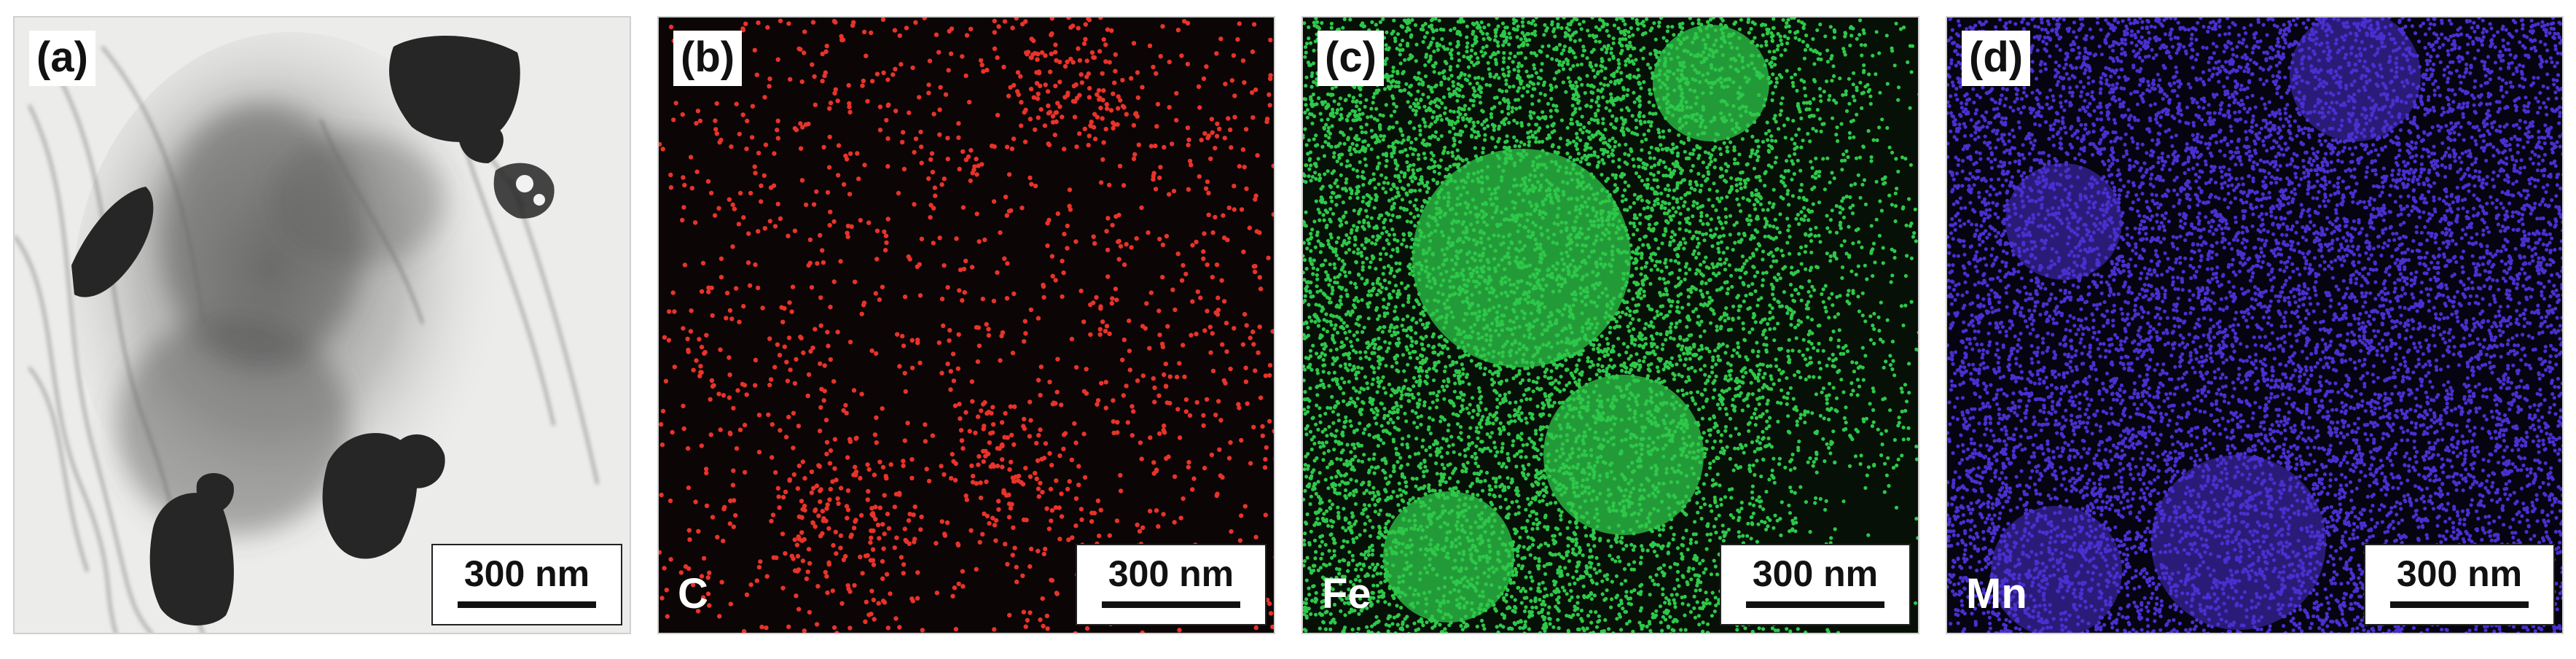 Image resolution: width=2576 pixels, height=659 pixels. Describe the element at coordinates (1996, 58) in the screenshot. I see `panel-label: (d)` at that location.